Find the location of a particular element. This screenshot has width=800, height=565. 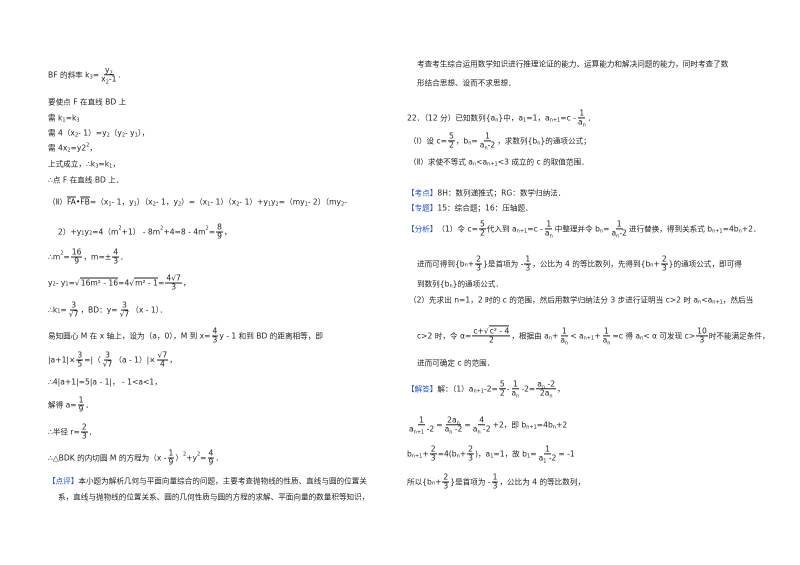

fraction: 16 9 is located at coordinates (76, 257).